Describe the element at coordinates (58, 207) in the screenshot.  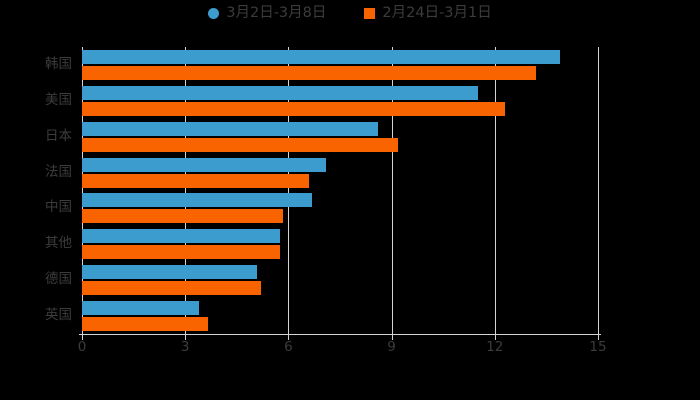
I see `y-axis-label-4: 中国` at that location.